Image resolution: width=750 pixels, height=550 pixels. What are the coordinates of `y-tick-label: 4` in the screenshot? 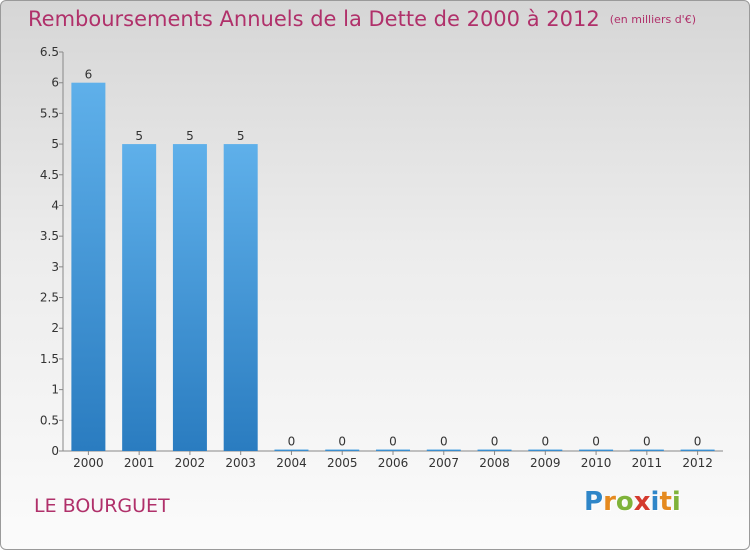 It's located at (55, 205).